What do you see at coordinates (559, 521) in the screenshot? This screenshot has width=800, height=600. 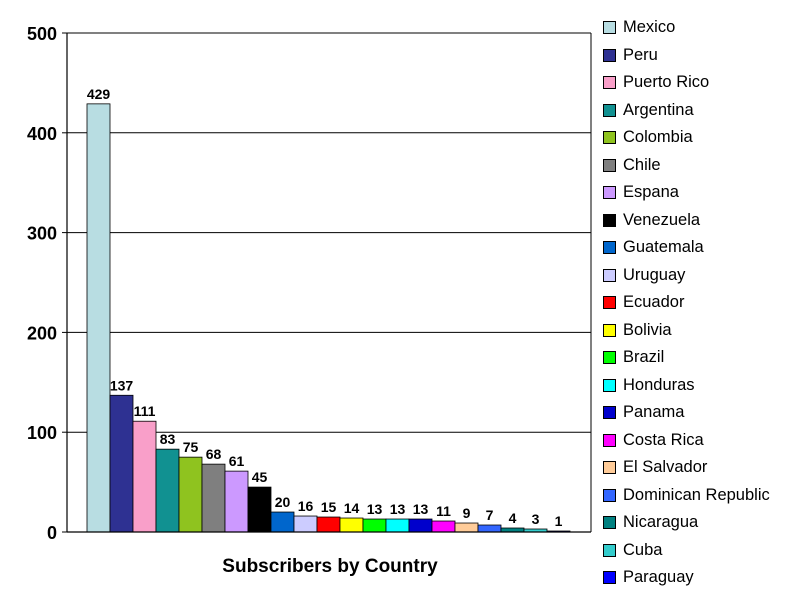 I see `data-label: 1` at bounding box center [559, 521].